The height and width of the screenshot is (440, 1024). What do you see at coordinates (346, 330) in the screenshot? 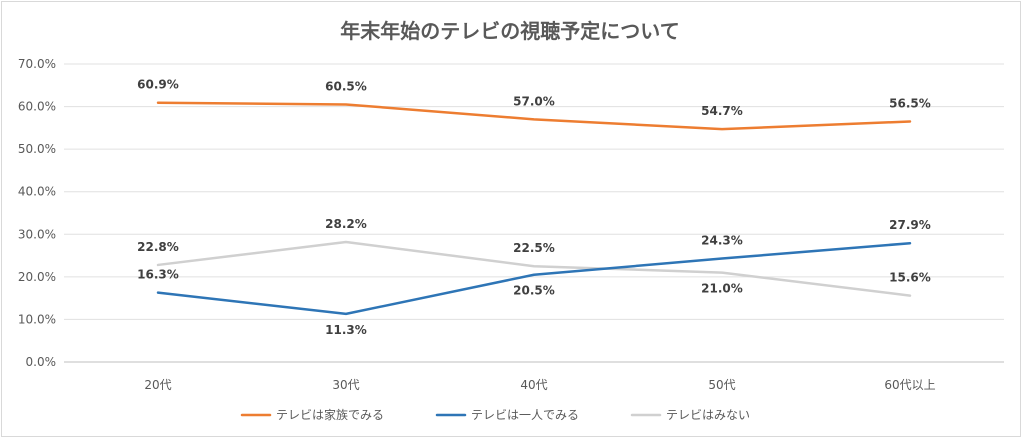
I see `data-label: 11.3%` at bounding box center [346, 330].